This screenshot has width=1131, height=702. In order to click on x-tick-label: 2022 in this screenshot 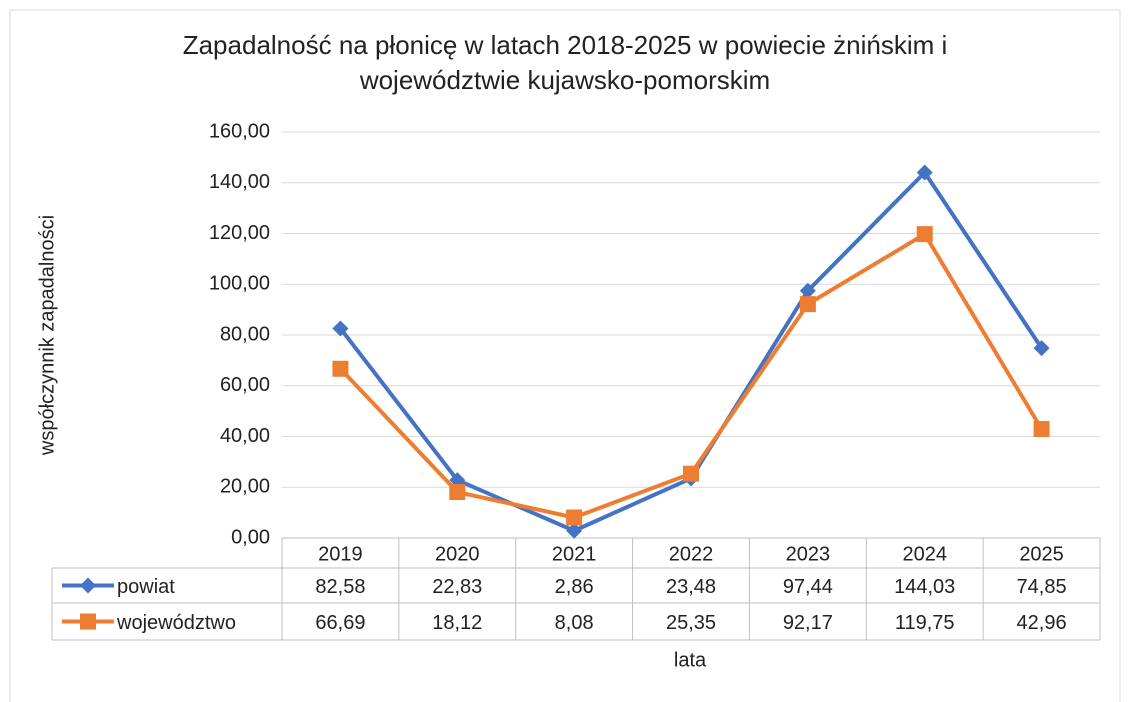, I will do `click(691, 554)`.